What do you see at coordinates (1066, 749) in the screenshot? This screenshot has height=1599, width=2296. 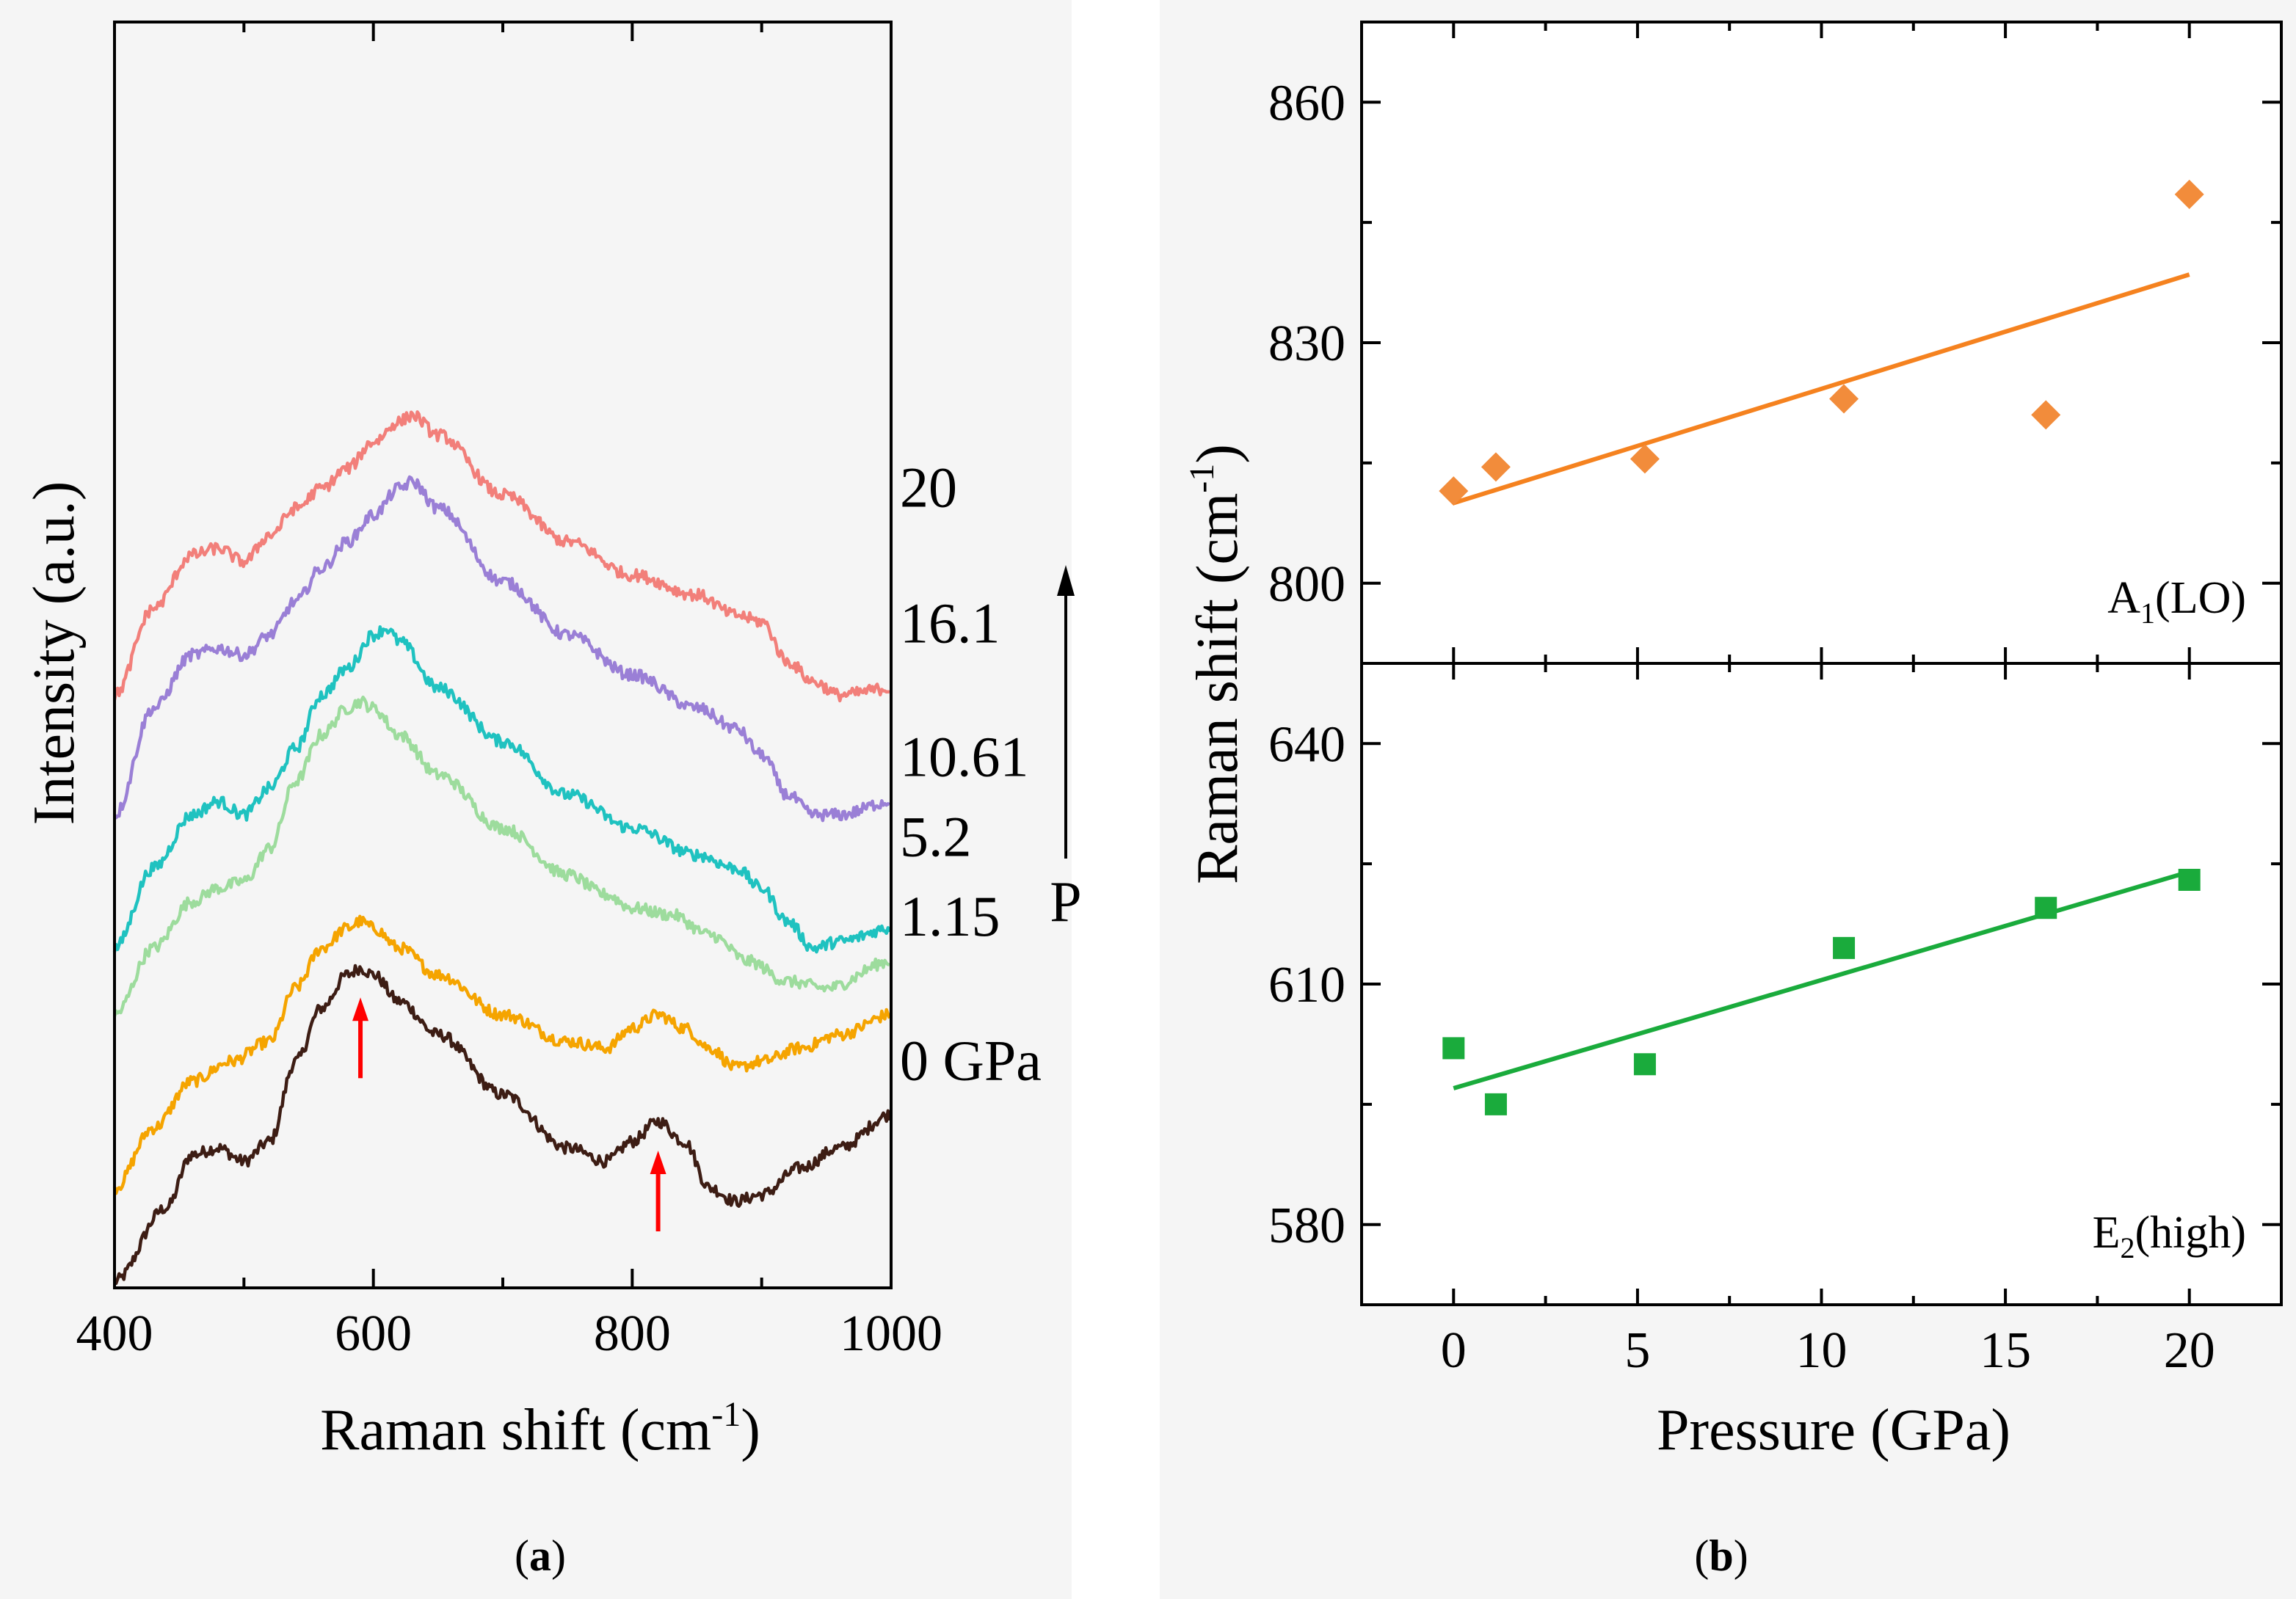 I see `pressure-arrow: P` at bounding box center [1066, 749].